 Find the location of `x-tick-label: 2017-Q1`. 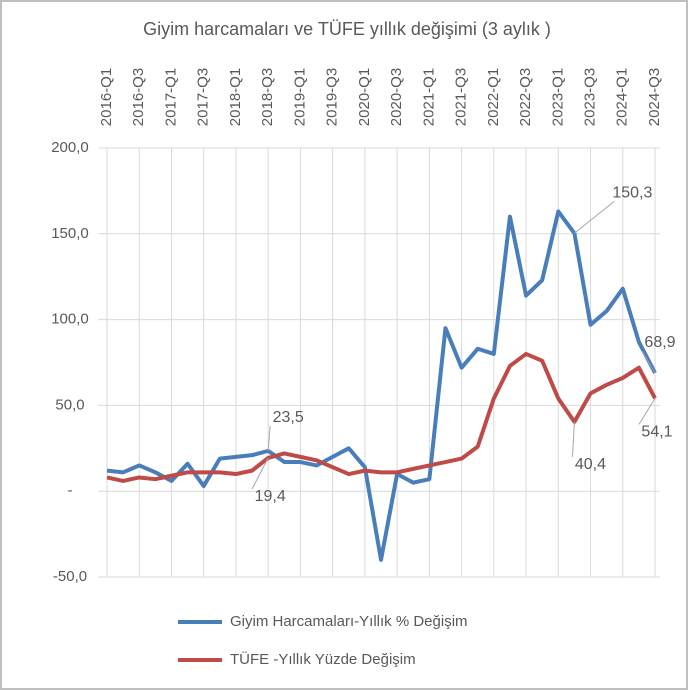

x-tick-label: 2017-Q1 is located at coordinates (170, 97).